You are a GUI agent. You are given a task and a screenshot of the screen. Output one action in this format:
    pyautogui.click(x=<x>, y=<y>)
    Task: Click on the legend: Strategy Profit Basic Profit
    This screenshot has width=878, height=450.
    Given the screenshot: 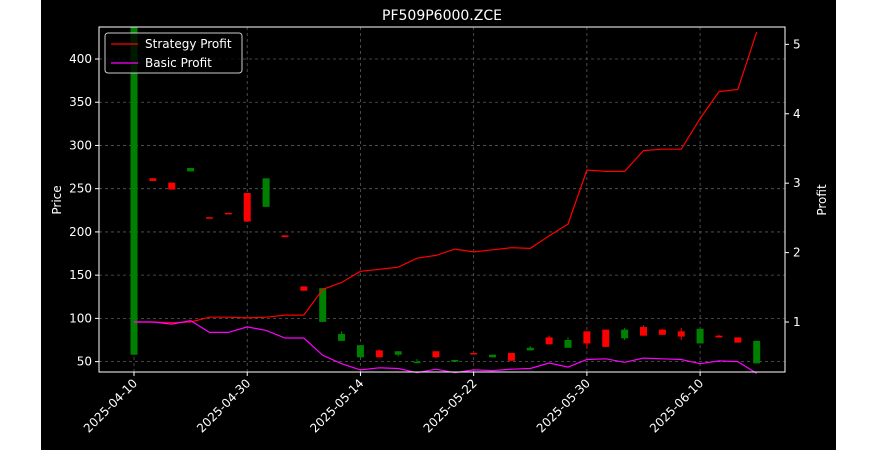 What is the action you would take?
    pyautogui.click(x=173, y=53)
    